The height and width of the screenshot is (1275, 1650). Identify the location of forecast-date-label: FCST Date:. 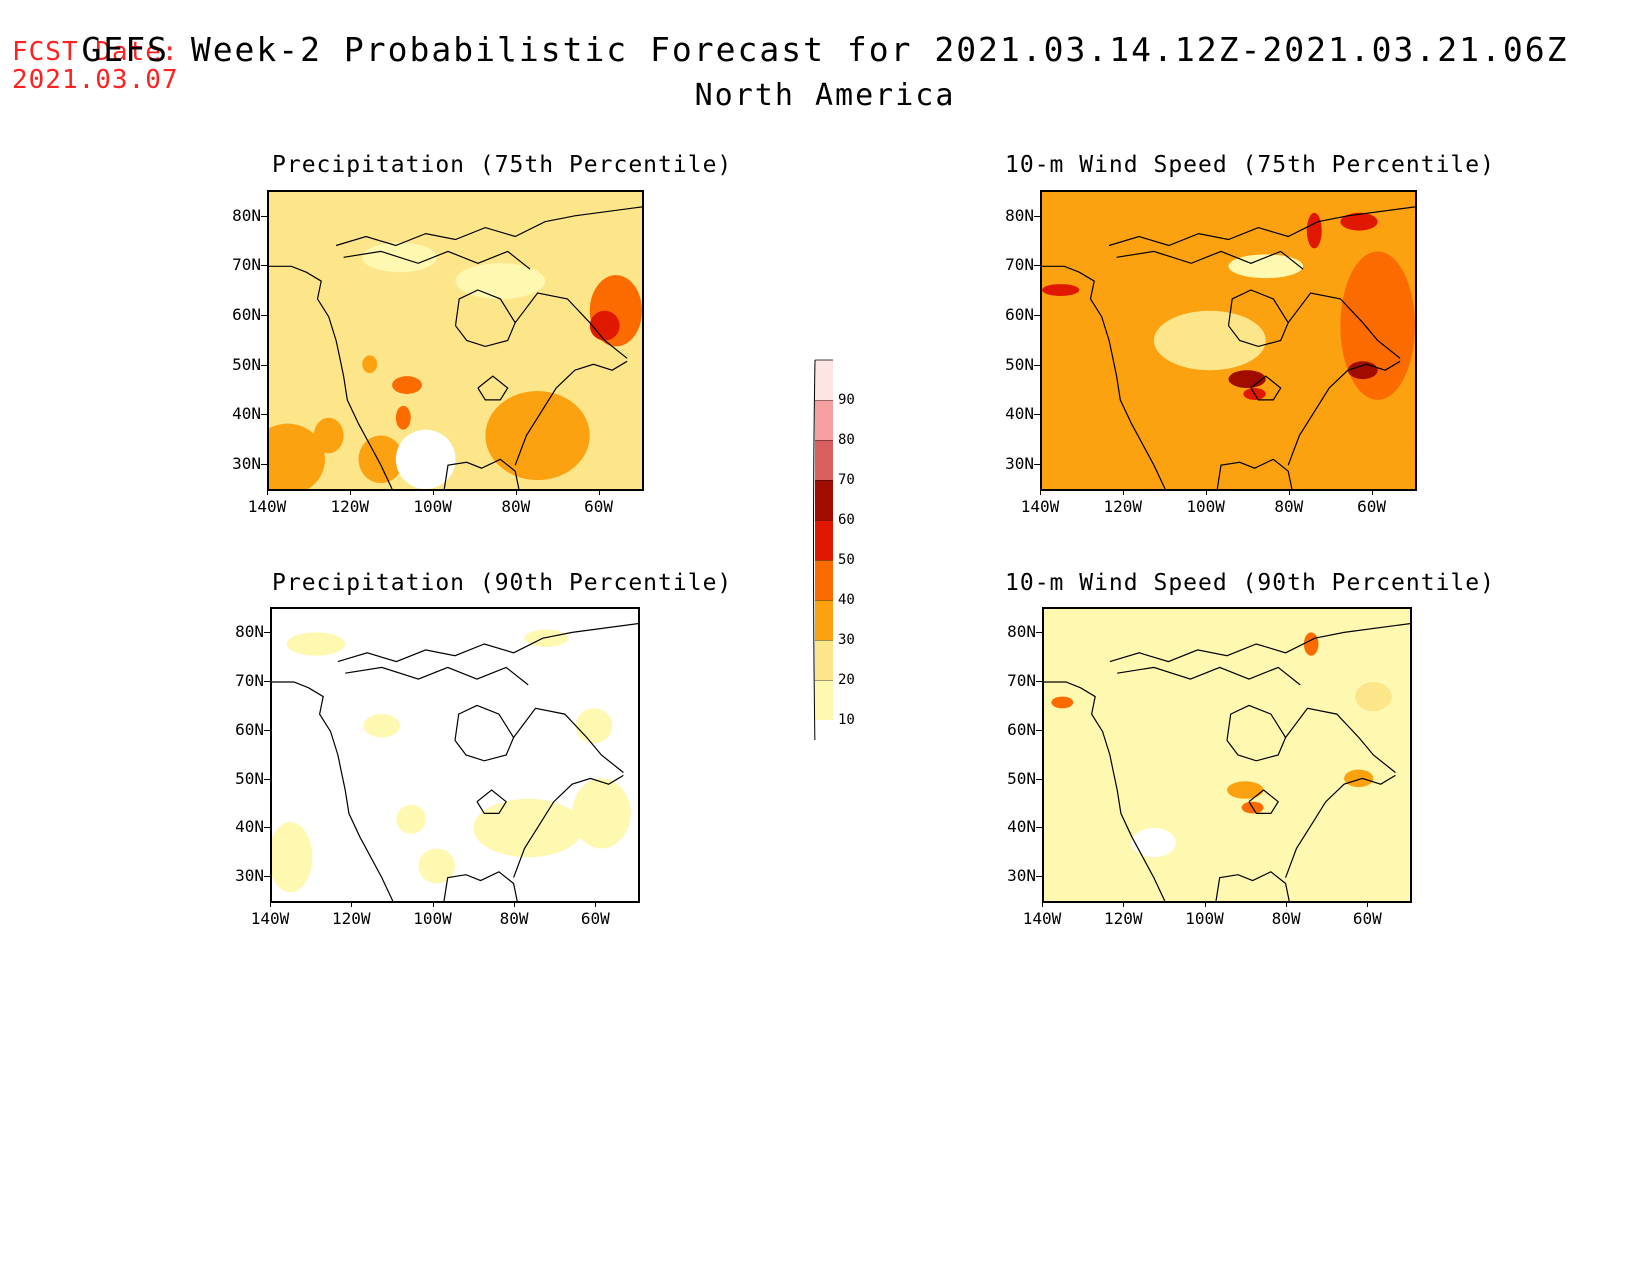
(95, 52).